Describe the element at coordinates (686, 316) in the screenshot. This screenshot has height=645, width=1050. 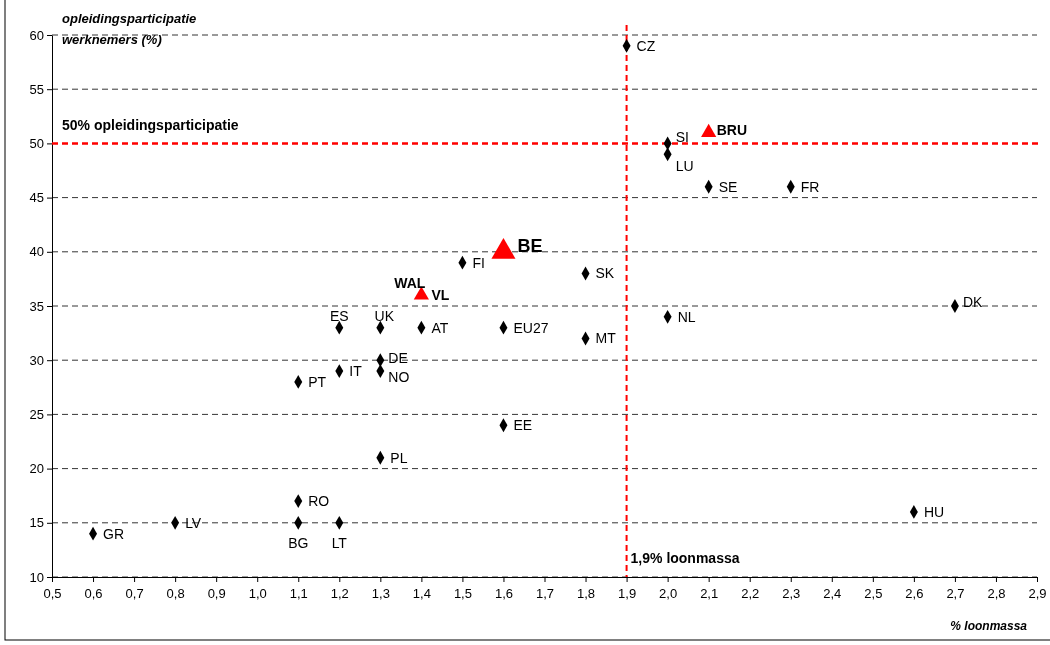
I see `annotation: NL` at that location.